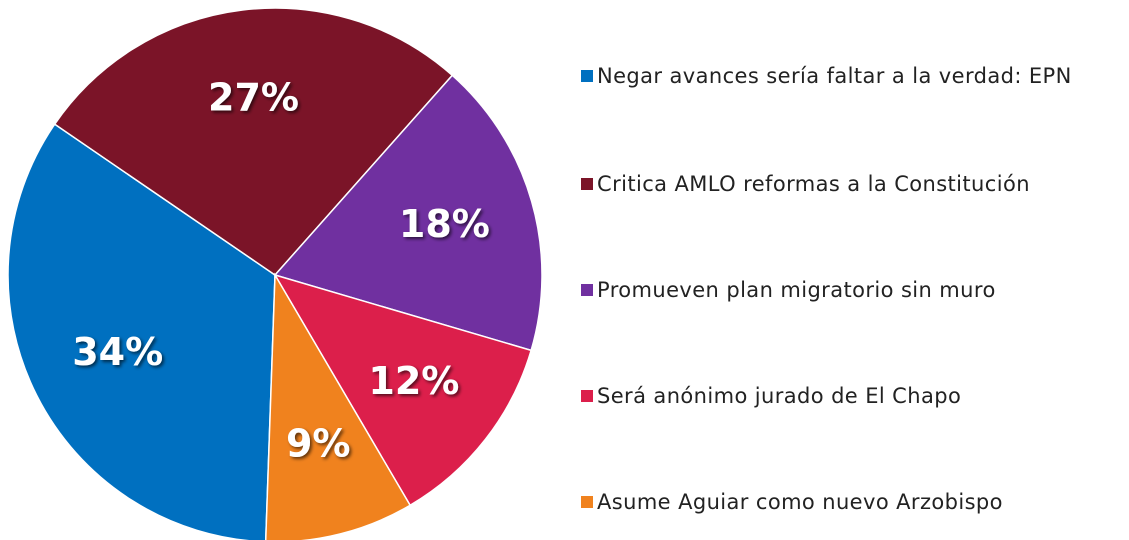 This screenshot has height=540, width=1129. I want to click on legend-label: Será anónimo jurado de El Chapo, so click(779, 396).